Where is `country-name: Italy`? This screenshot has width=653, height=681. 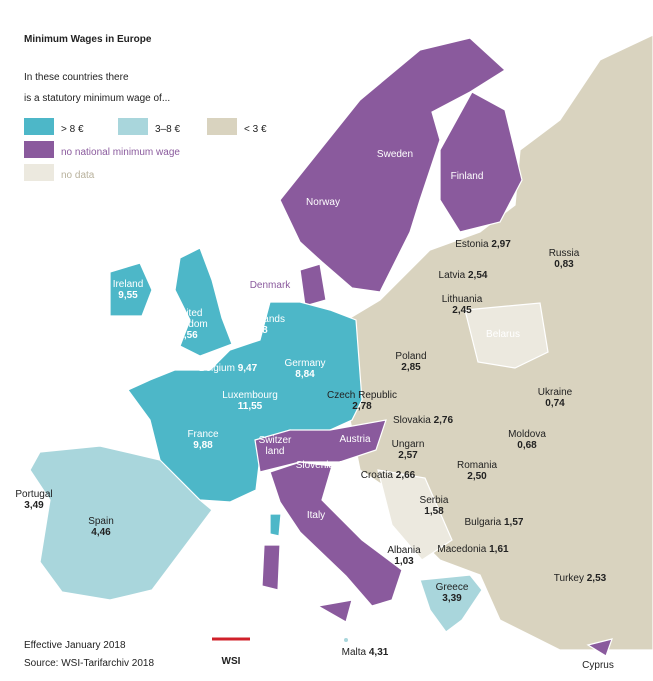
country-name: Italy is located at coordinates (316, 515).